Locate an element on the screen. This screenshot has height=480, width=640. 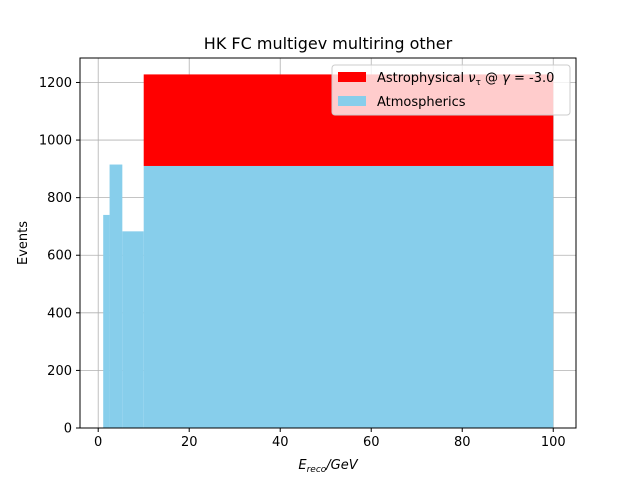
x-tick-label-40: 40 is located at coordinates (280, 442).